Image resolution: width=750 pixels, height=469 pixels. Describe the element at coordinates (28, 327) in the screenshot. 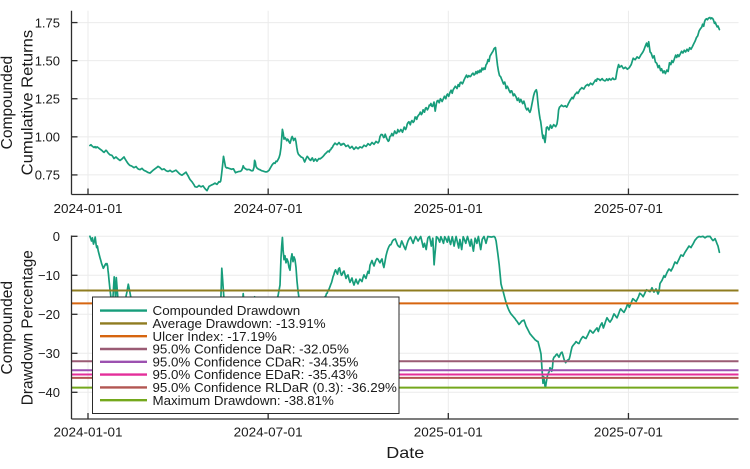

I see `svg-text: Drawdown Percentage` at that location.